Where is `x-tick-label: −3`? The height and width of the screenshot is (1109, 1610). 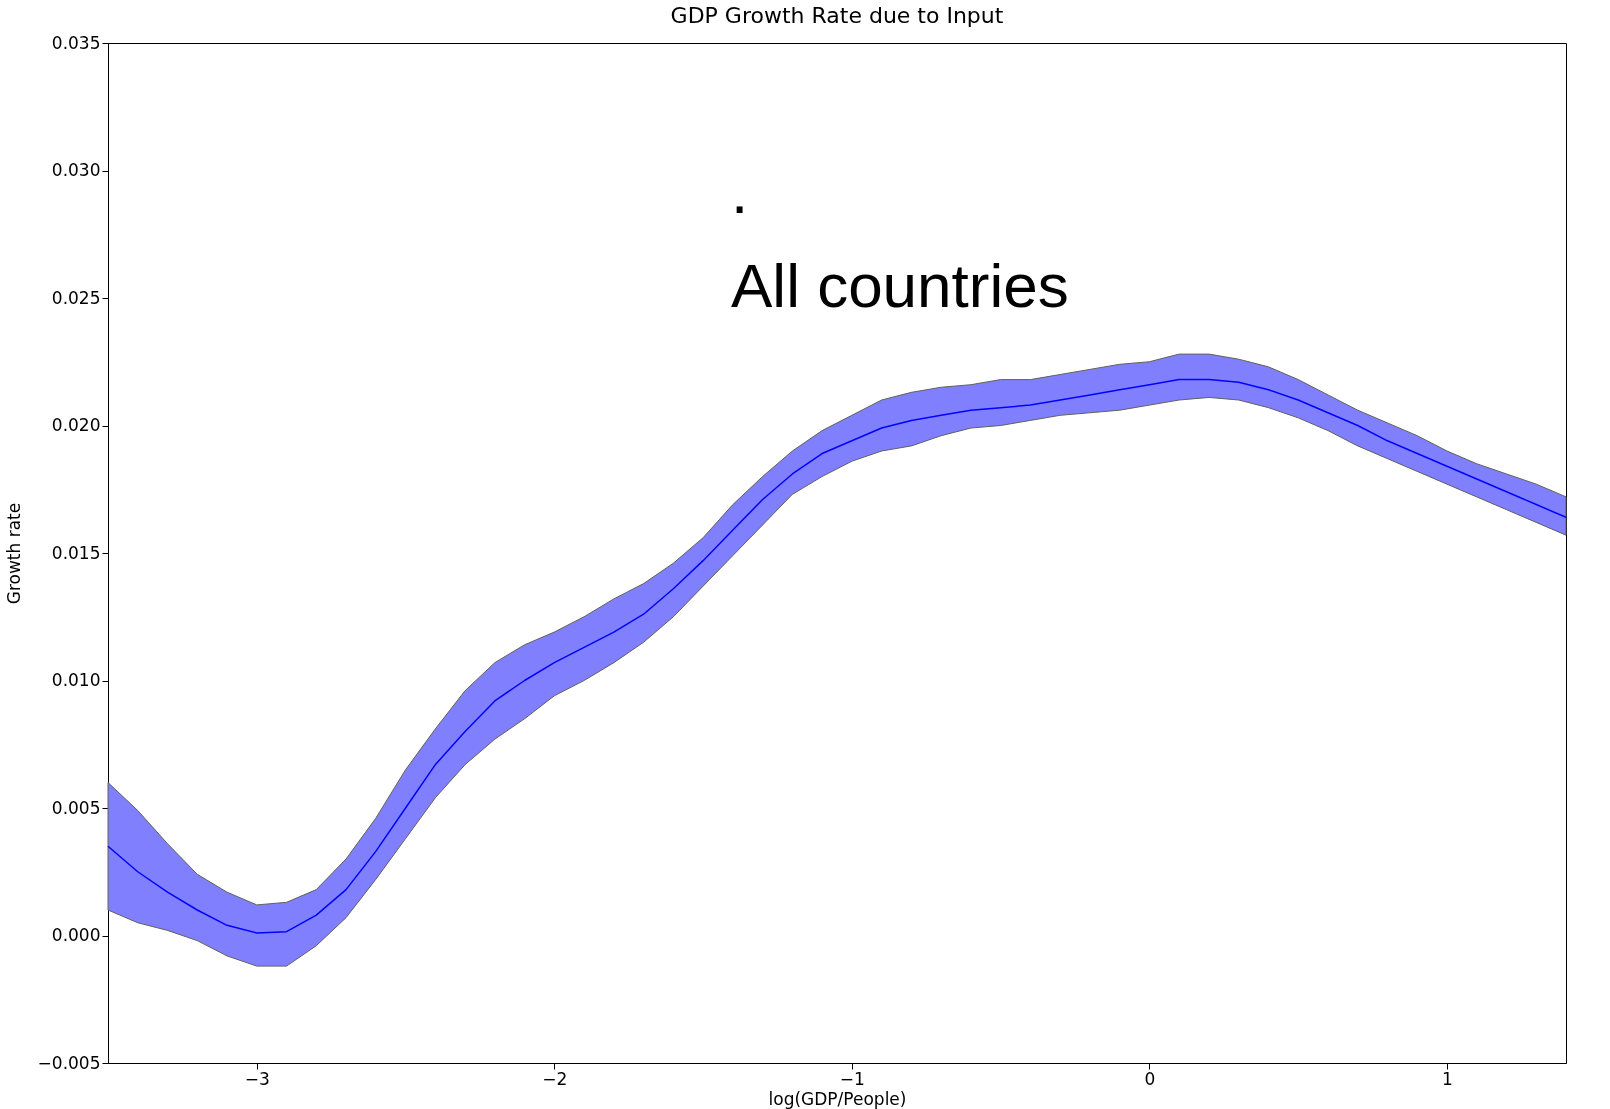
x-tick-label: −3 is located at coordinates (257, 1078).